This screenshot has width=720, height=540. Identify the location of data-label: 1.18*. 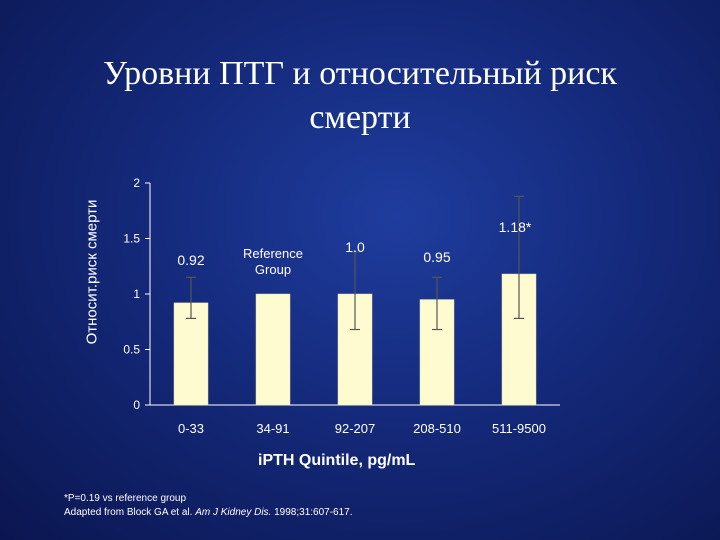
(515, 227).